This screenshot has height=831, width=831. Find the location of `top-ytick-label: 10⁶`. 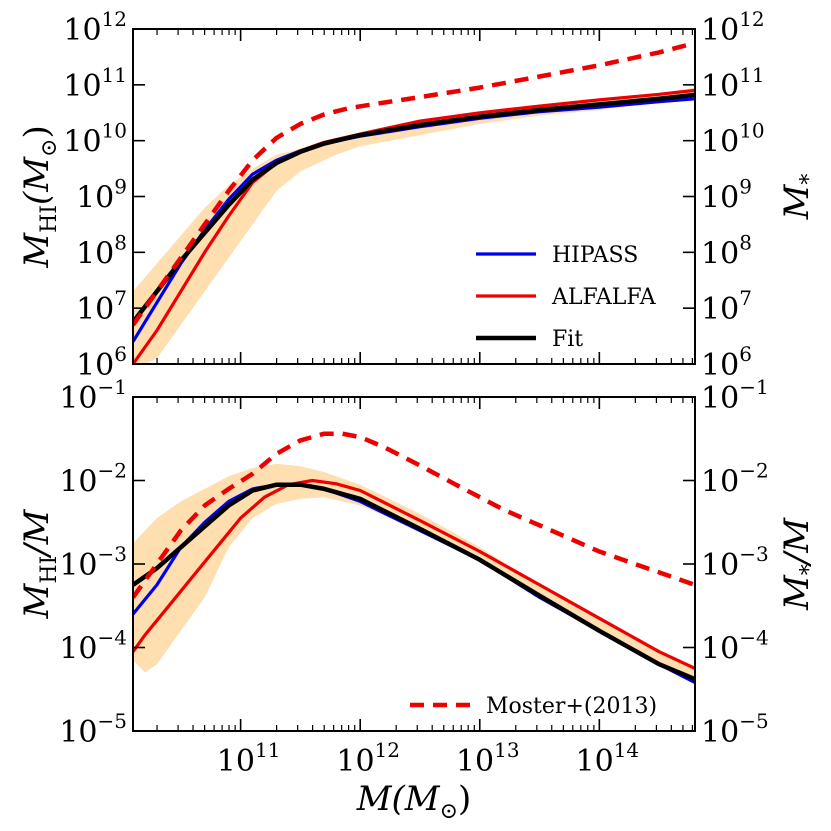

top-ytick-label: 10⁶ is located at coordinates (101, 362).